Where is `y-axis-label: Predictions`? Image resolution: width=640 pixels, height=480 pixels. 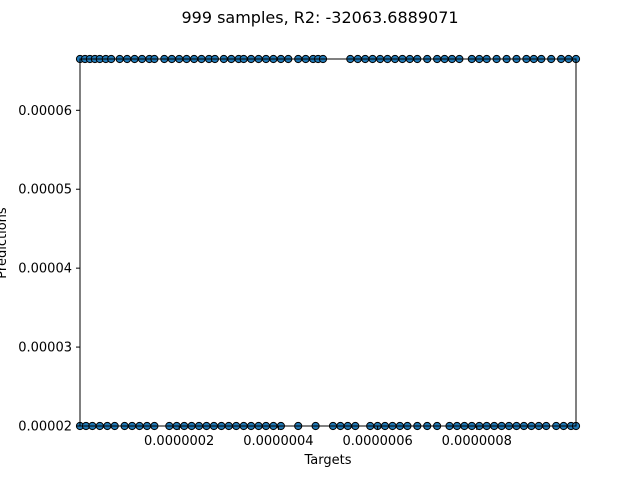 y-axis-label: Predictions is located at coordinates (5, 243).